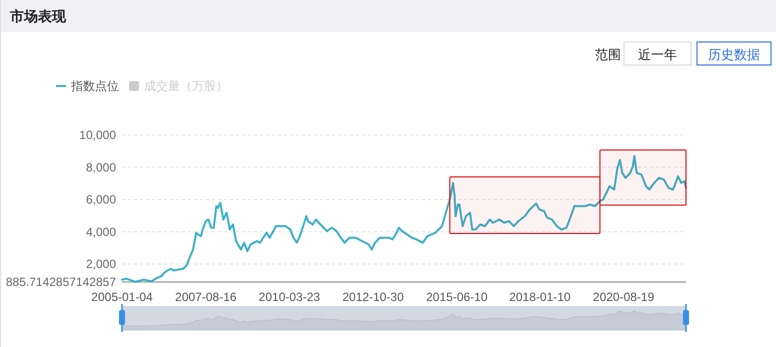  What do you see at coordinates (122, 297) in the screenshot?
I see `x-tick-label: 2005-01-04` at bounding box center [122, 297].